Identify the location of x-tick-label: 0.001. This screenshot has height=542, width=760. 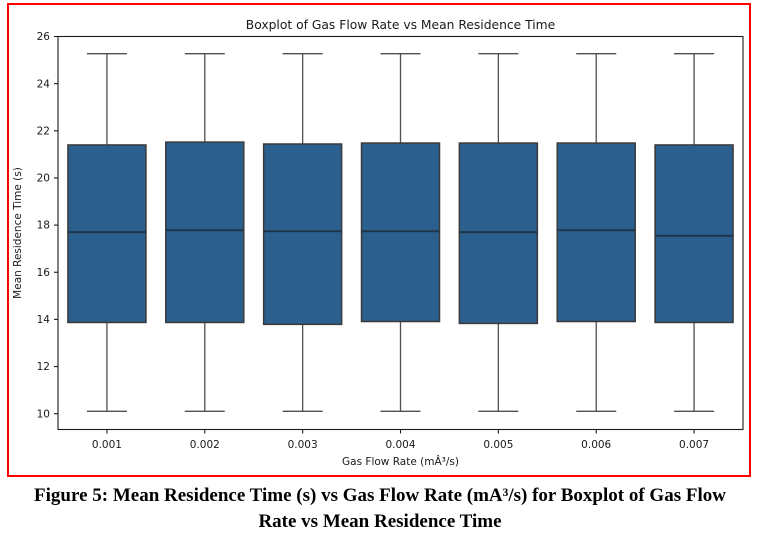
(107, 445).